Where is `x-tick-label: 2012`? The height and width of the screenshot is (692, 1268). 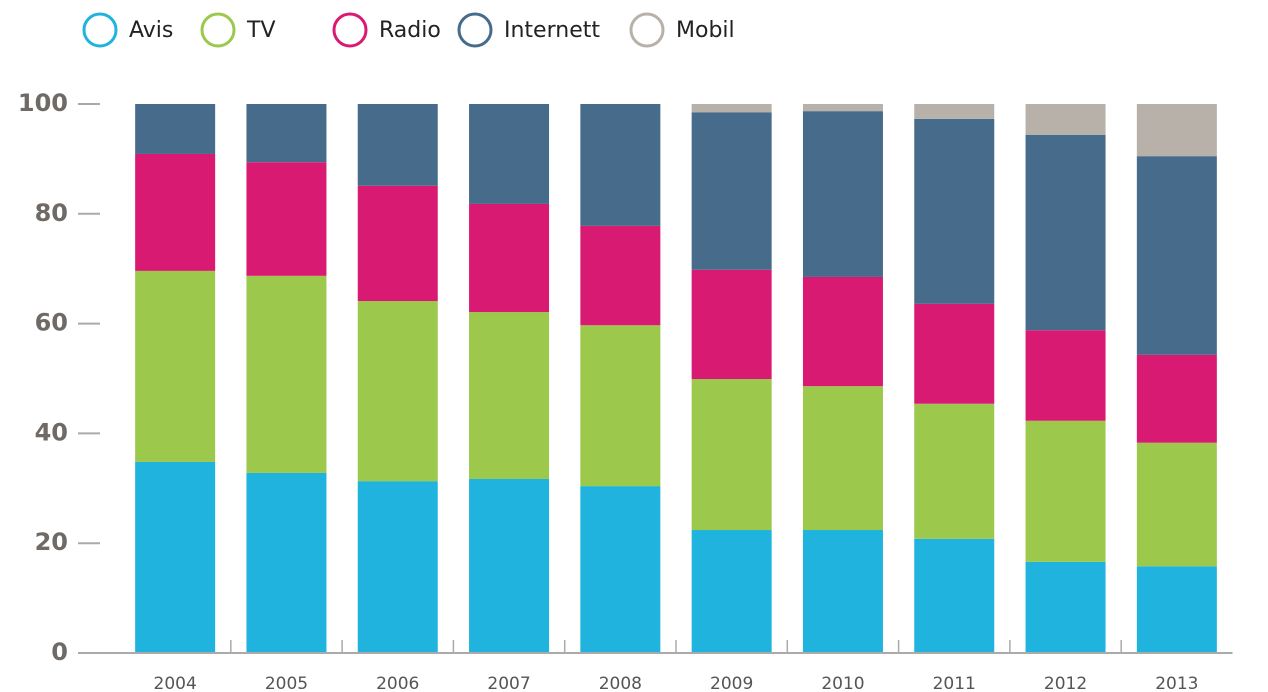
x-tick-label: 2012 is located at coordinates (1065, 683).